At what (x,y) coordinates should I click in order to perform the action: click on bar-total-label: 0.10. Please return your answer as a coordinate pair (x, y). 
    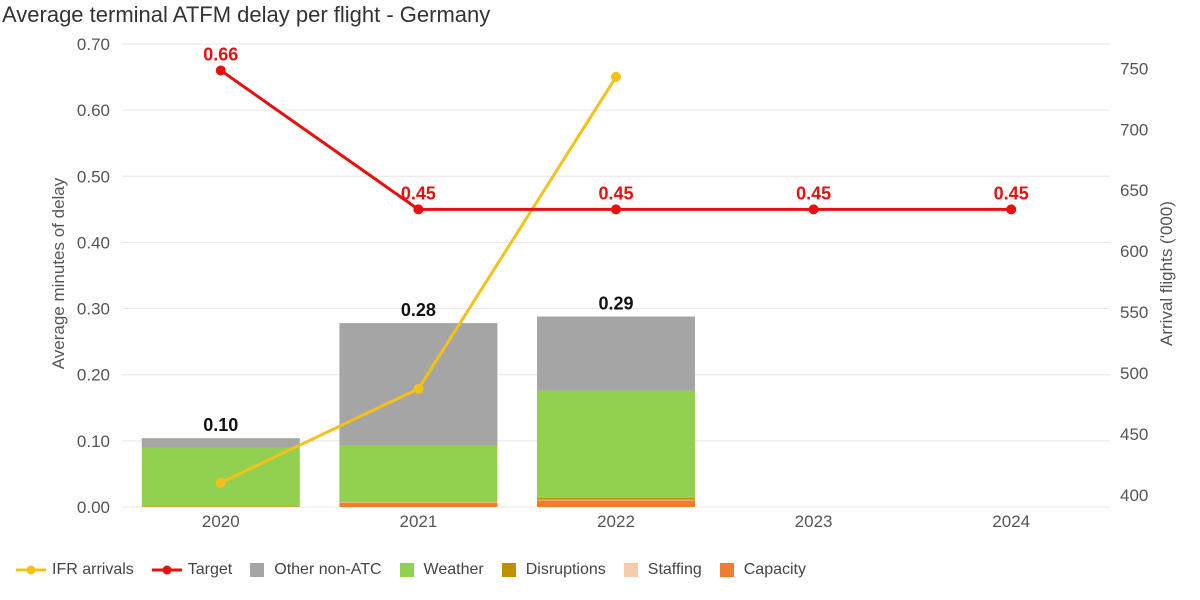
    Looking at the image, I should click on (220, 425).